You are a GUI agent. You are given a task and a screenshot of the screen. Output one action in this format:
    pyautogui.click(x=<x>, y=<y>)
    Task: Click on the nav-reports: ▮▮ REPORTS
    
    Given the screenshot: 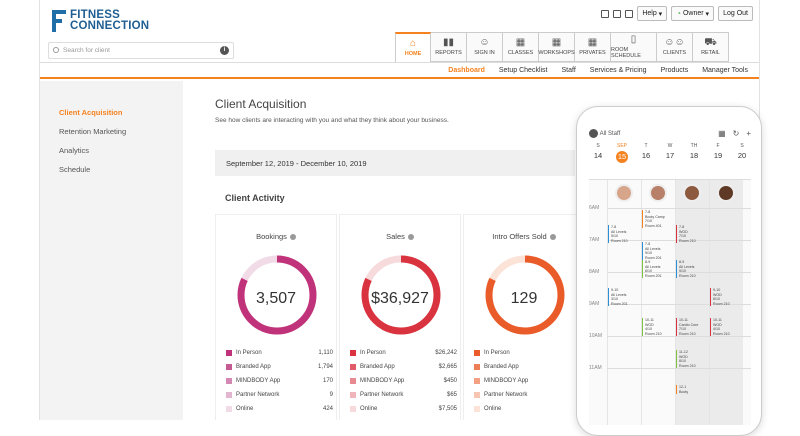 What is the action you would take?
    pyautogui.click(x=449, y=47)
    